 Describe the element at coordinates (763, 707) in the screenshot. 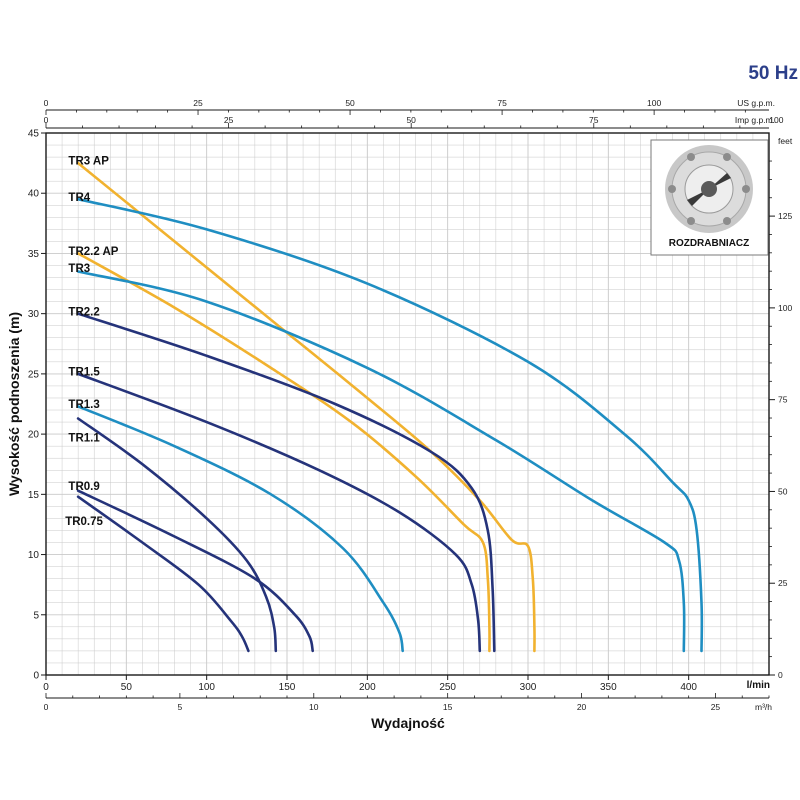

I see `m3h-unit-label: m³/h` at that location.